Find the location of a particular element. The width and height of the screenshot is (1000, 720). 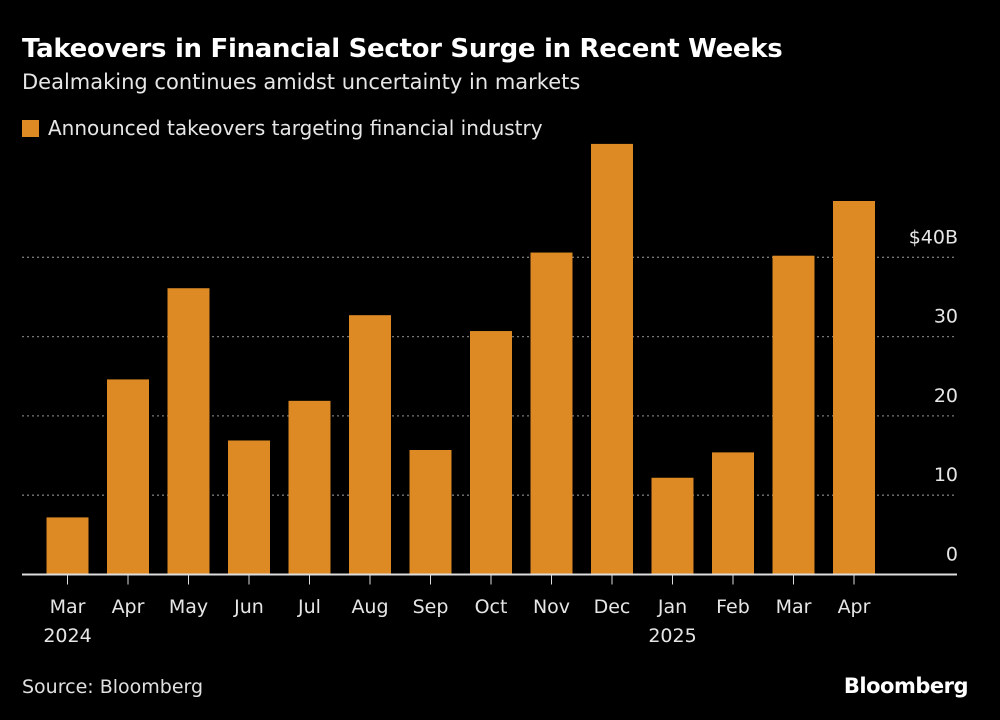

x-year-label: 2024 is located at coordinates (67, 636).